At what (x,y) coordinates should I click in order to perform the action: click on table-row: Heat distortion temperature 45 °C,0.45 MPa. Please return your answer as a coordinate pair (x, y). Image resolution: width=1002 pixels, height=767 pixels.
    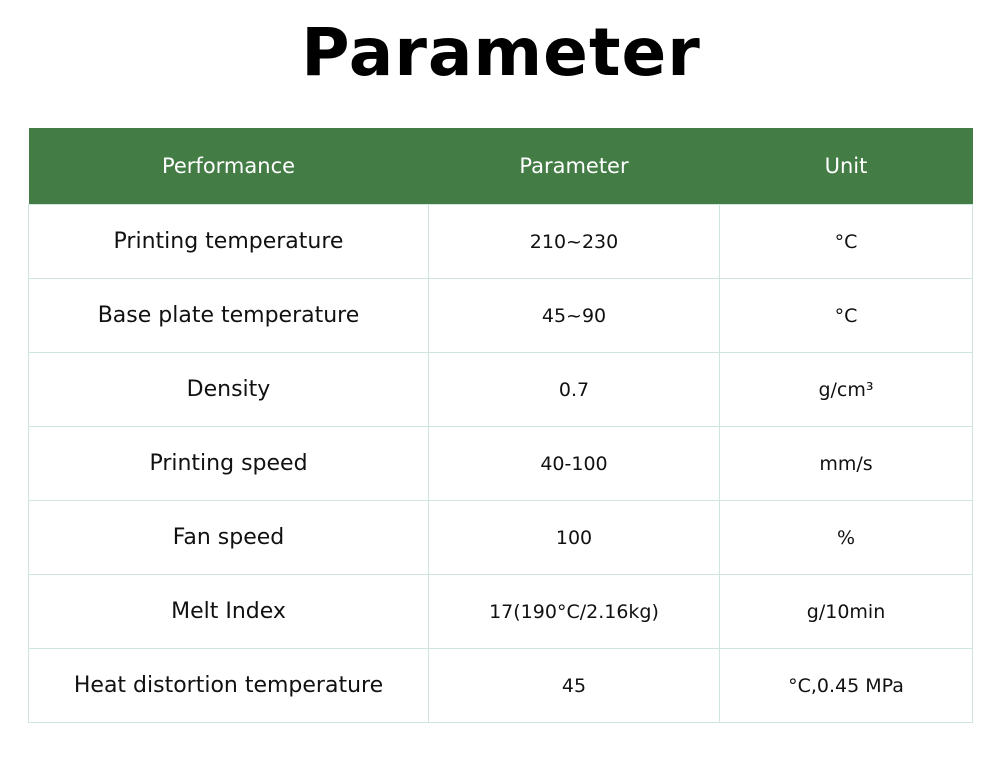
    Looking at the image, I should click on (500, 685).